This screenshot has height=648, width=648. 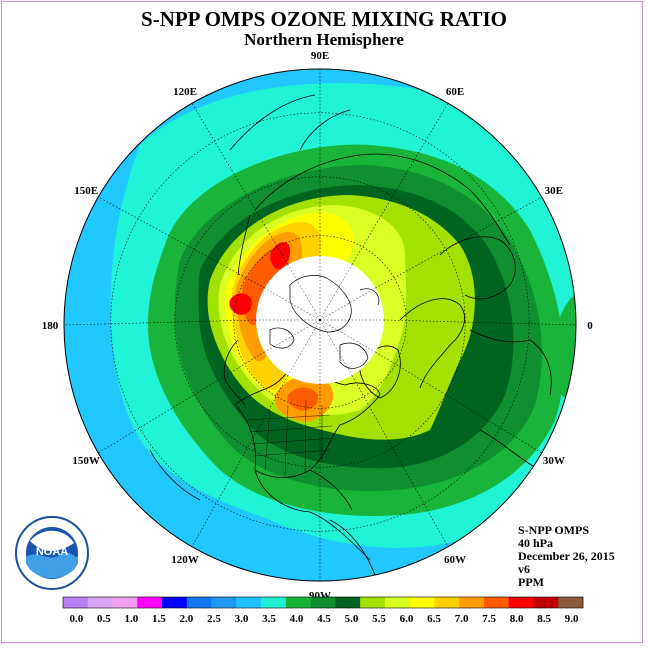 I want to click on longitude-label: 150E, so click(x=86, y=191).